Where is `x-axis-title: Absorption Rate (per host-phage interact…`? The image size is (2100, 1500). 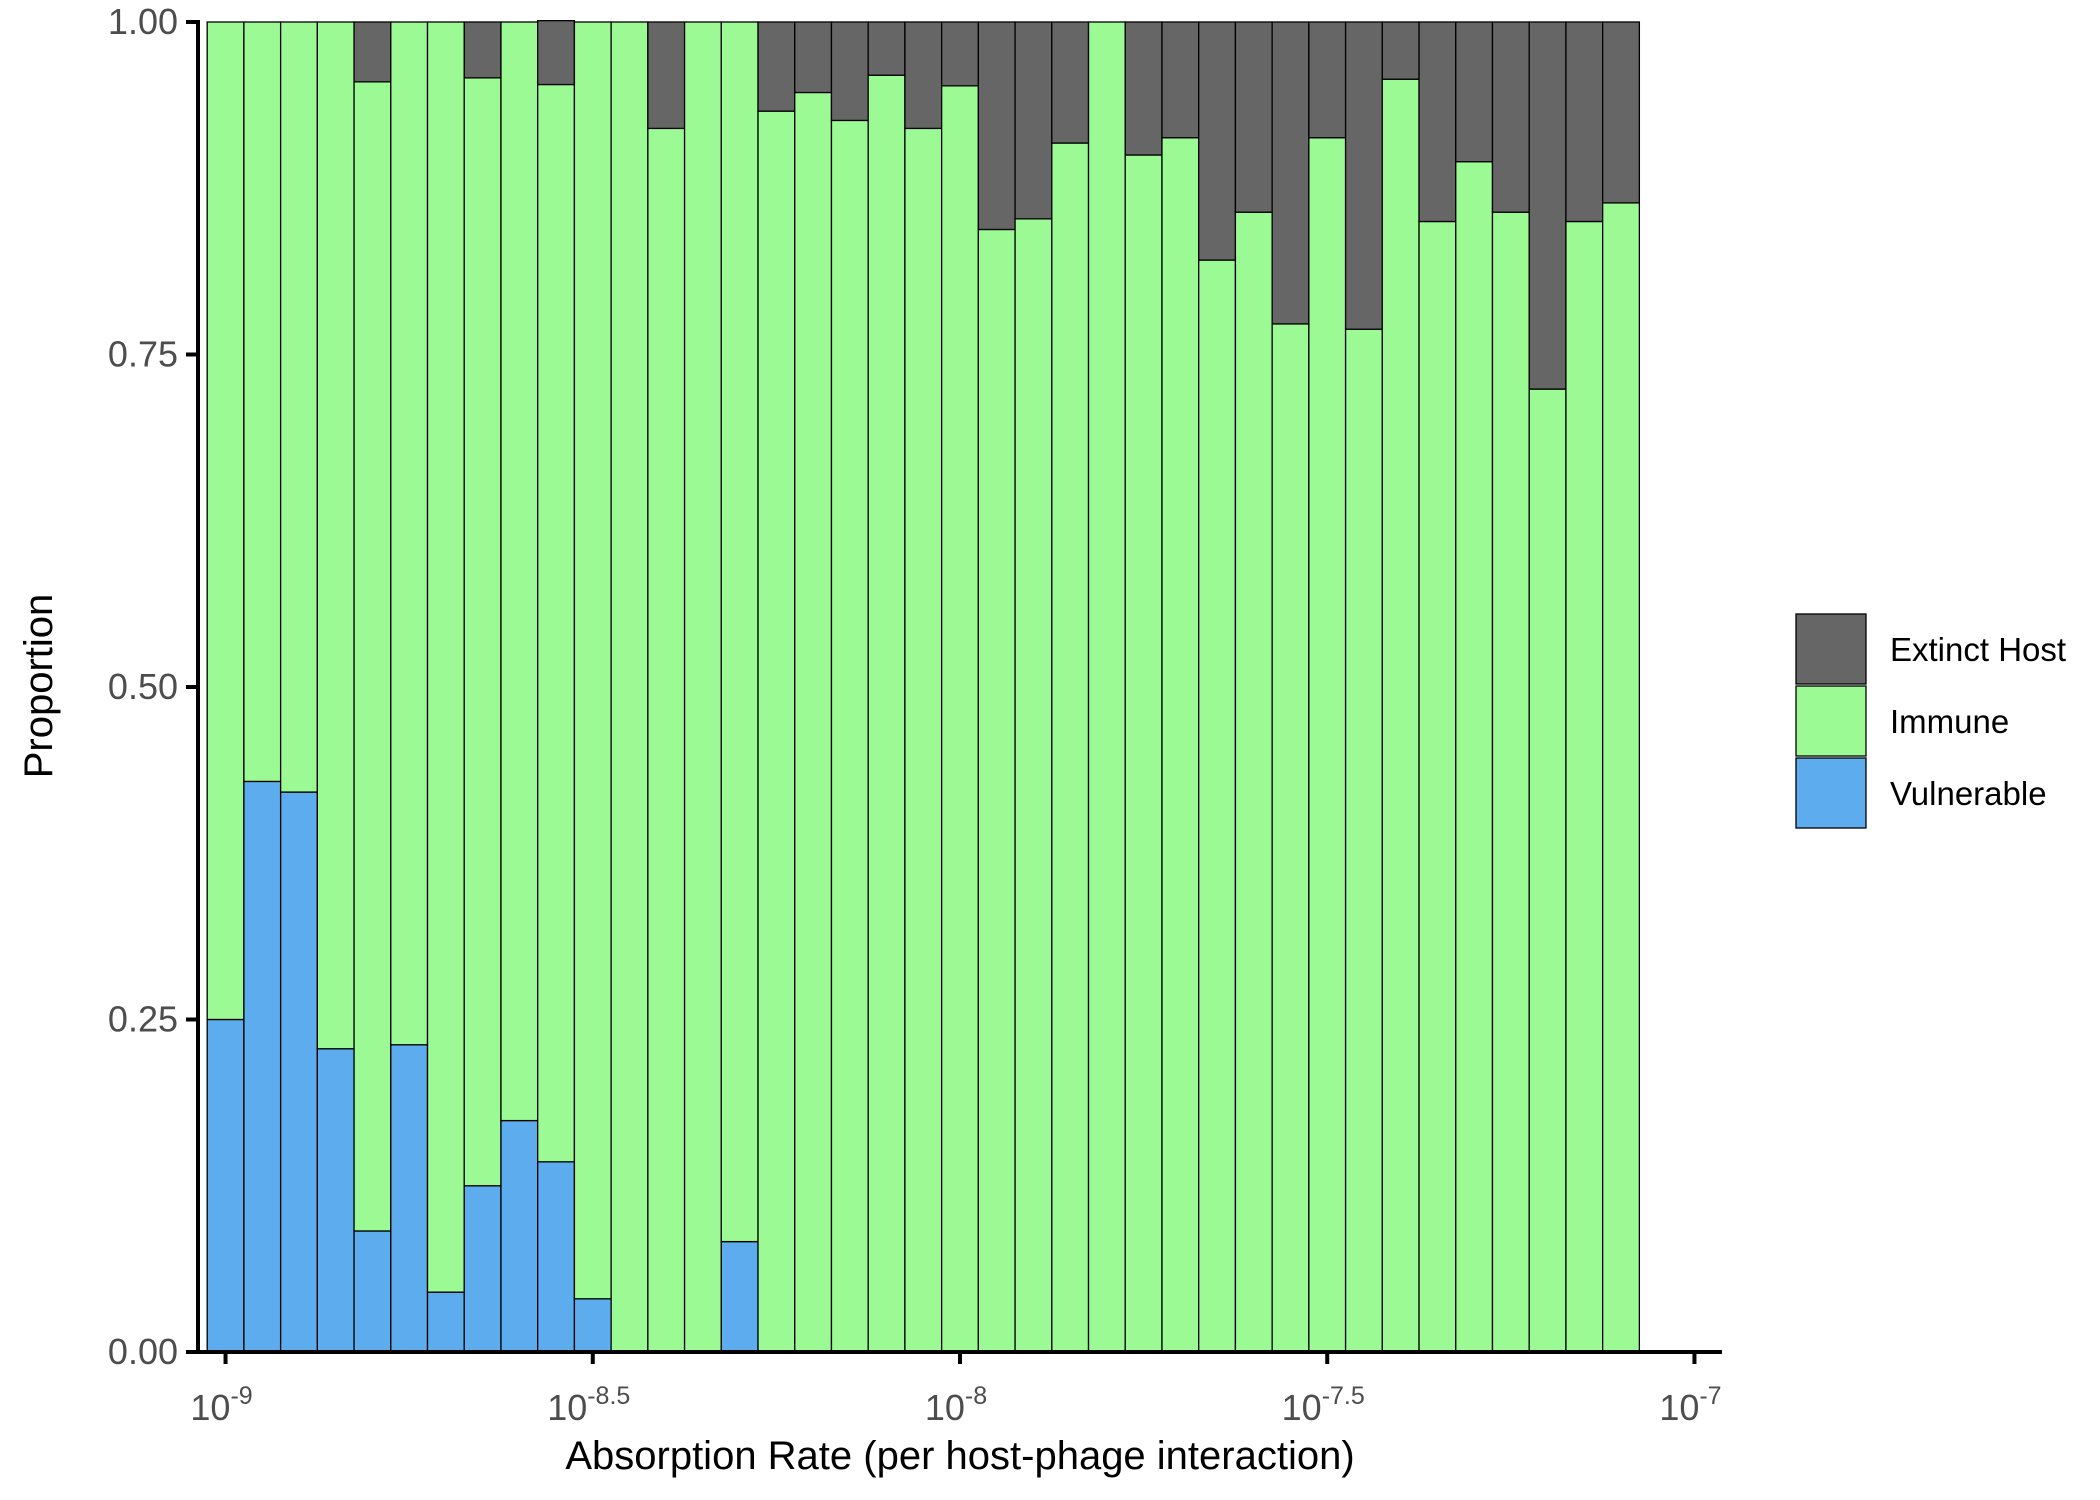 x-axis-title: Absorption Rate (per host-phage interact… is located at coordinates (959, 1456).